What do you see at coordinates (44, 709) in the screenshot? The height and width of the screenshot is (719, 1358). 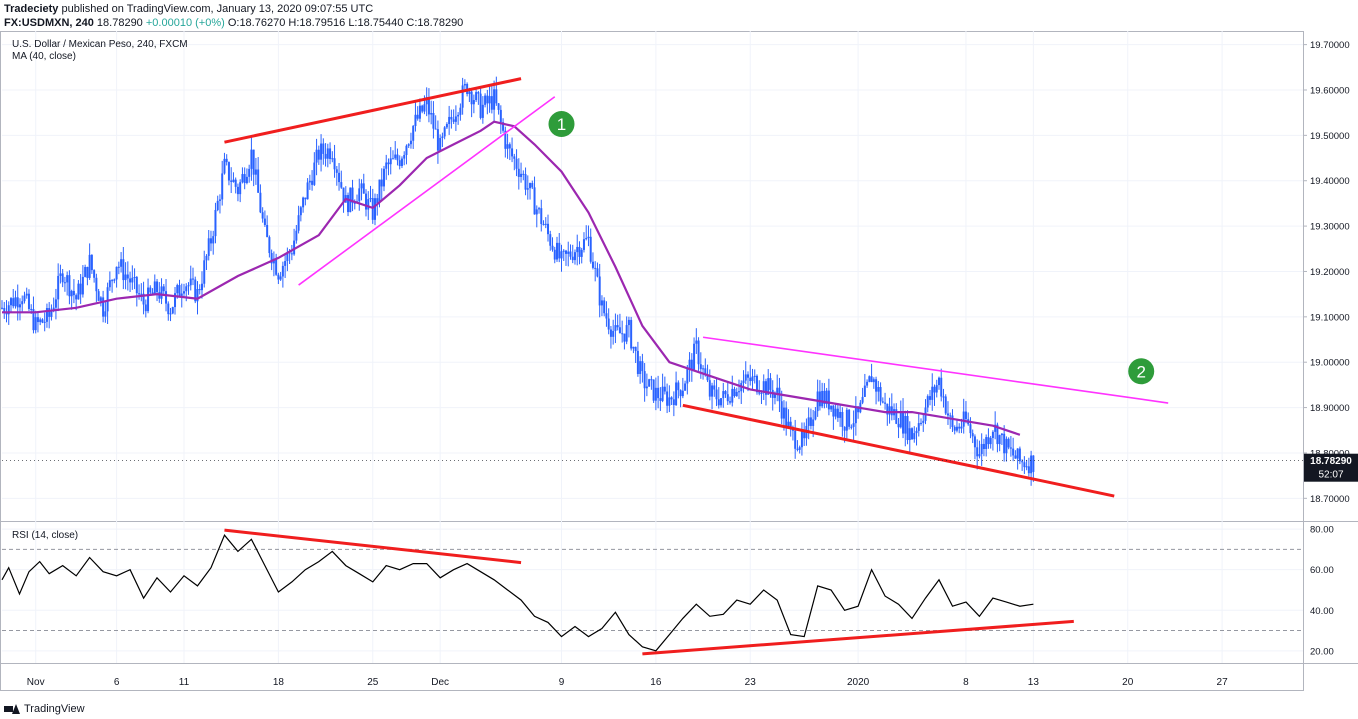 I see `tradingview-footer: TradingView` at bounding box center [44, 709].